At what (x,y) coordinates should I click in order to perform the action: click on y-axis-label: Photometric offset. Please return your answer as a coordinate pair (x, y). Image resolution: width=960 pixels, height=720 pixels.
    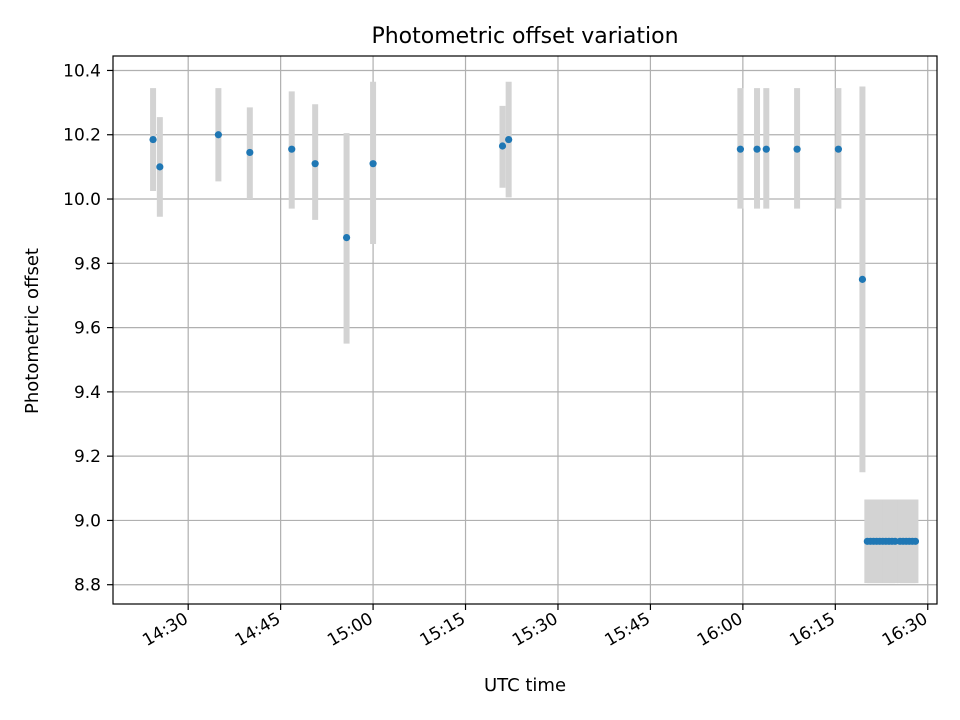
    Looking at the image, I should click on (32, 331).